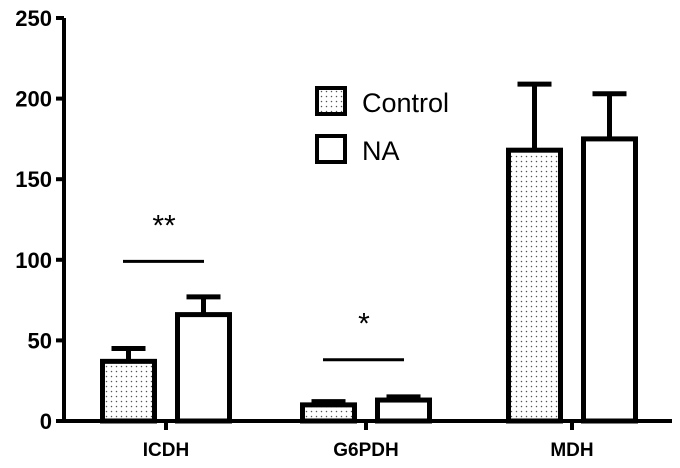 The image size is (680, 468). Describe the element at coordinates (403, 410) in the screenshot. I see `bar-na-g6pdh` at that location.